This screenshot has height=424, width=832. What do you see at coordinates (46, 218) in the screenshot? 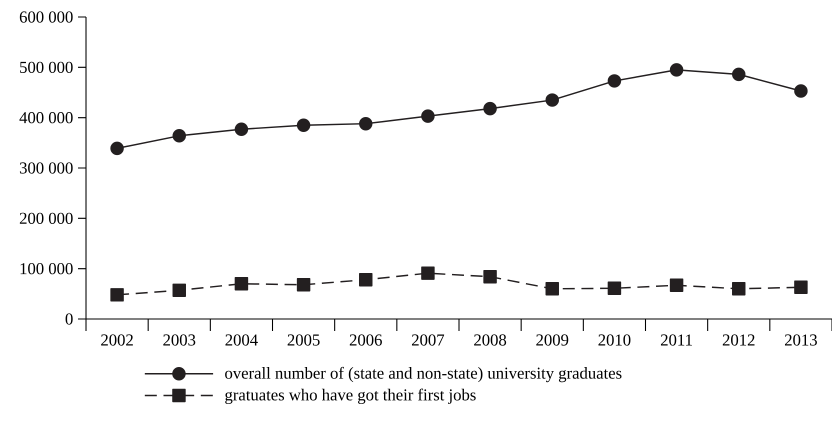
I see `y-tick-label: 200 000` at bounding box center [46, 218].